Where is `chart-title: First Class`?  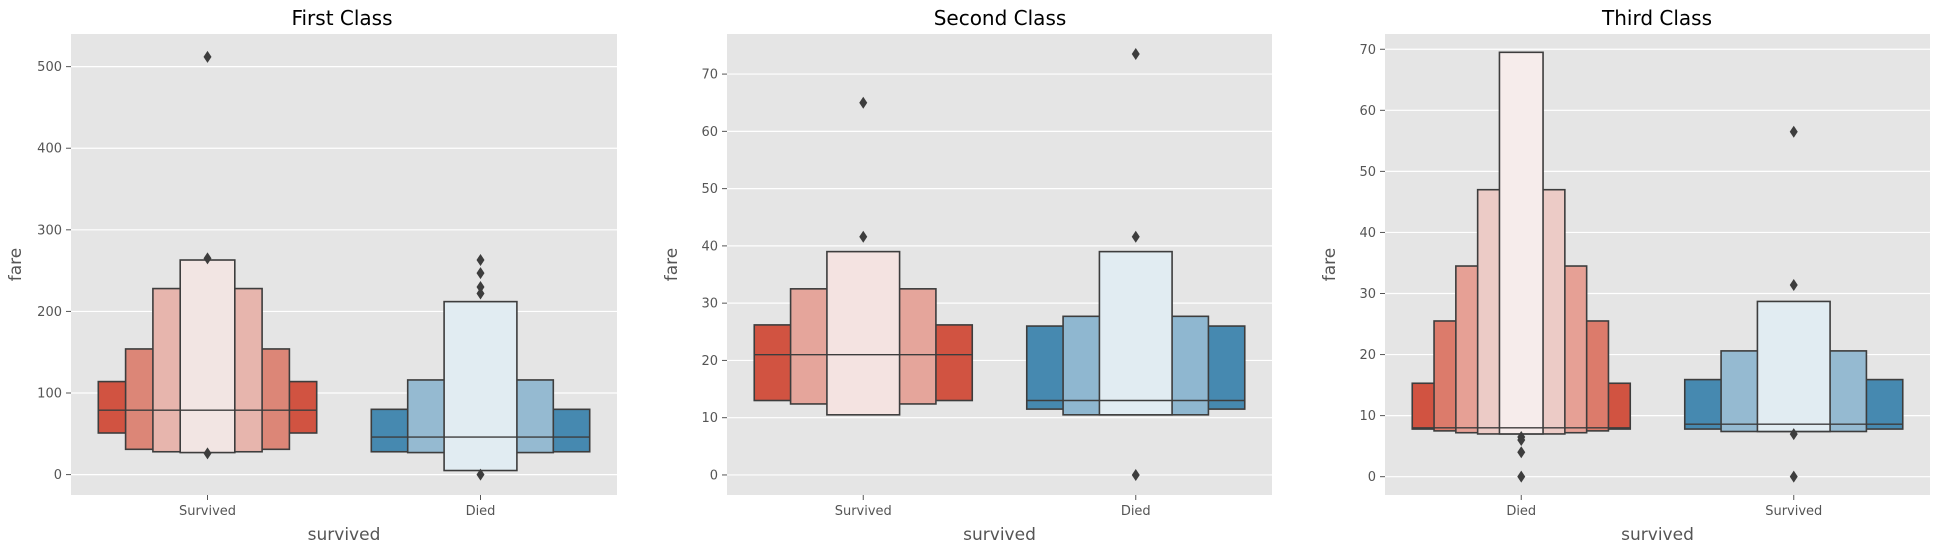
chart-title: First Class is located at coordinates (341, 18).